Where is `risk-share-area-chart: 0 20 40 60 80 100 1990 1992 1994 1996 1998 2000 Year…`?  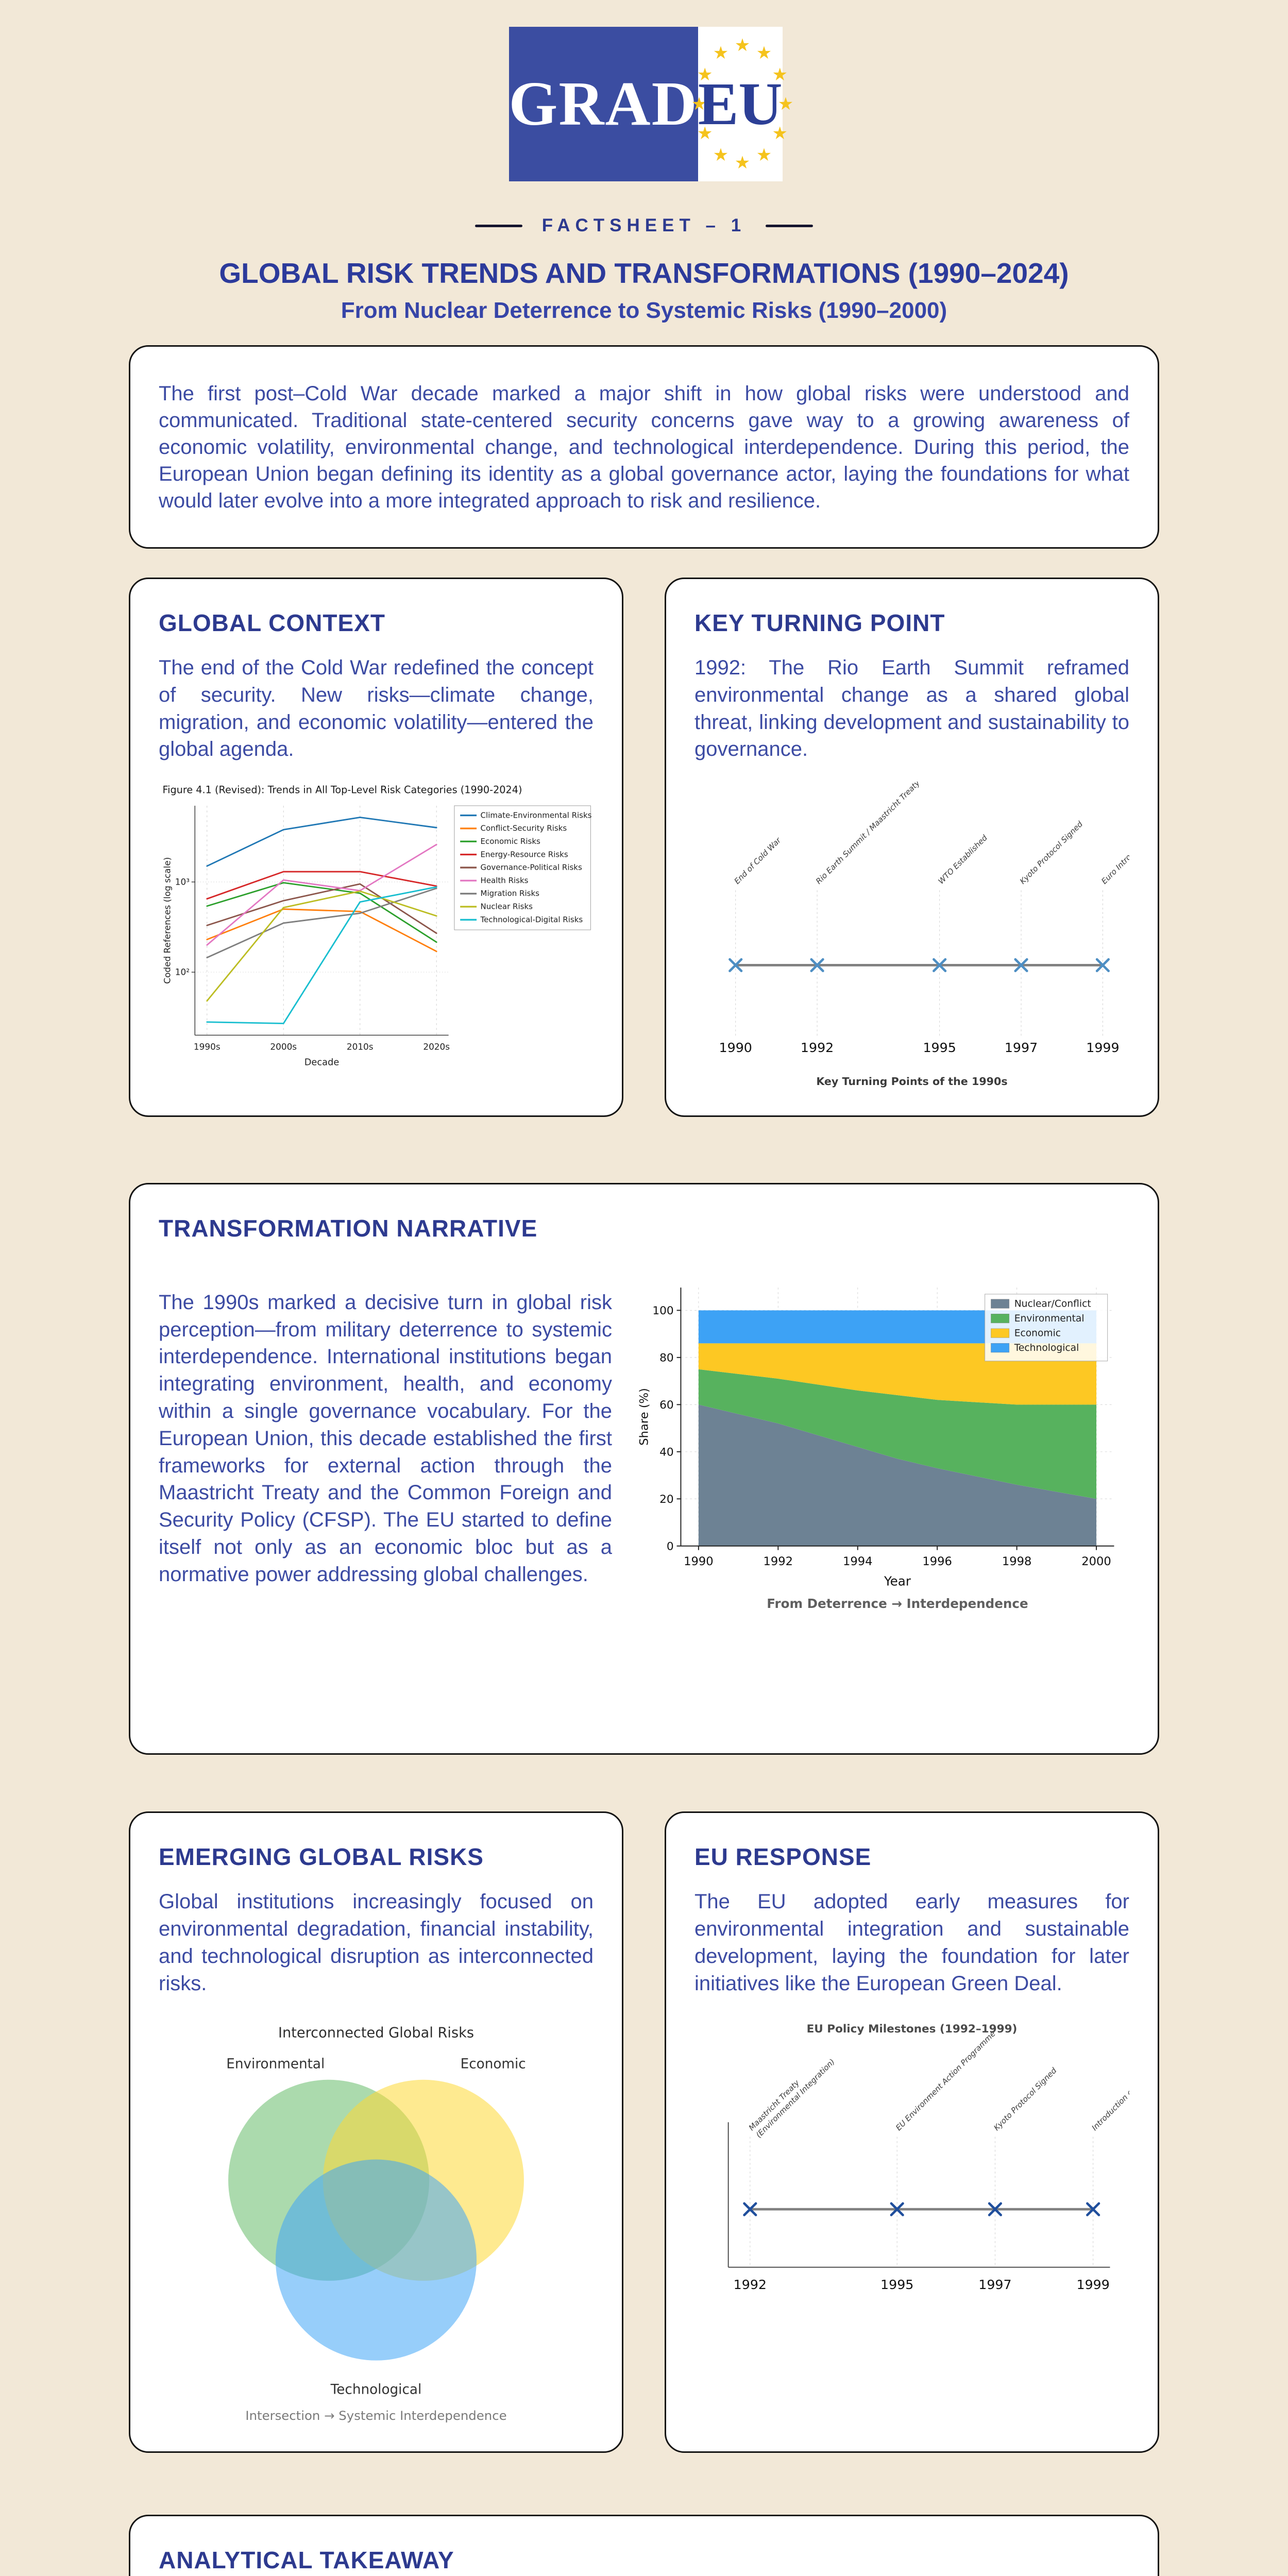
risk-share-area-chart: 0 20 40 60 80 100 1990 1992 1994 1996 1998 2000 Year… is located at coordinates (876, 1449).